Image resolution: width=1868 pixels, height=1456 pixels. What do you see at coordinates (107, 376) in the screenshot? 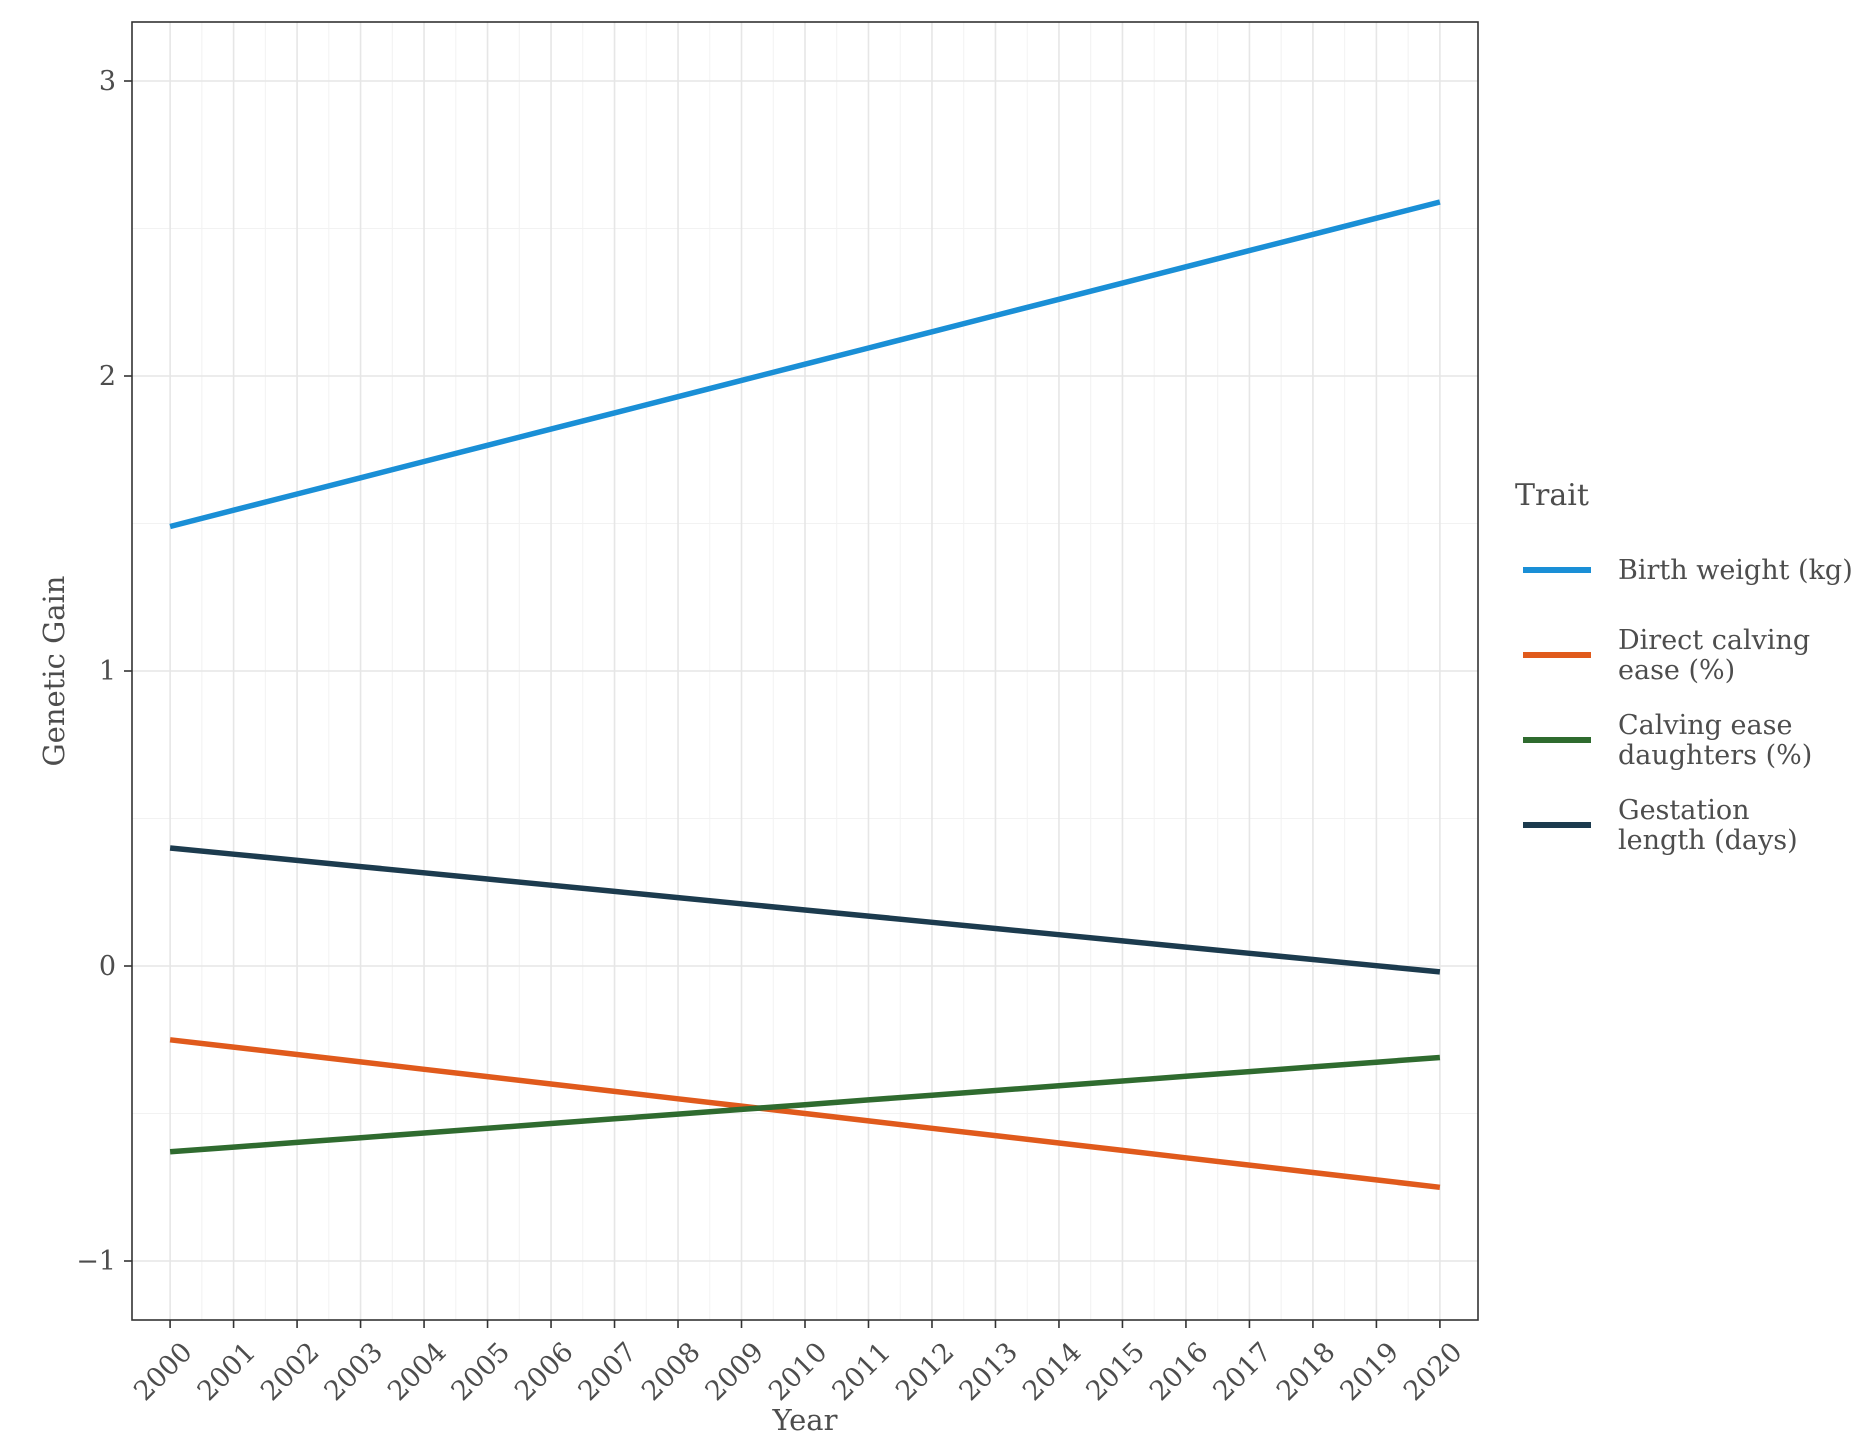
I see `y-tick-label: 2` at bounding box center [107, 376].